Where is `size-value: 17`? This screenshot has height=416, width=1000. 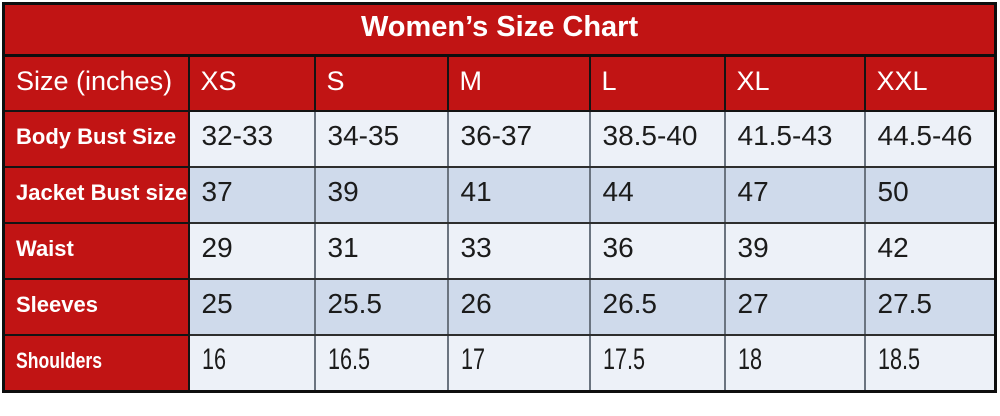
size-value: 17 is located at coordinates (472, 359).